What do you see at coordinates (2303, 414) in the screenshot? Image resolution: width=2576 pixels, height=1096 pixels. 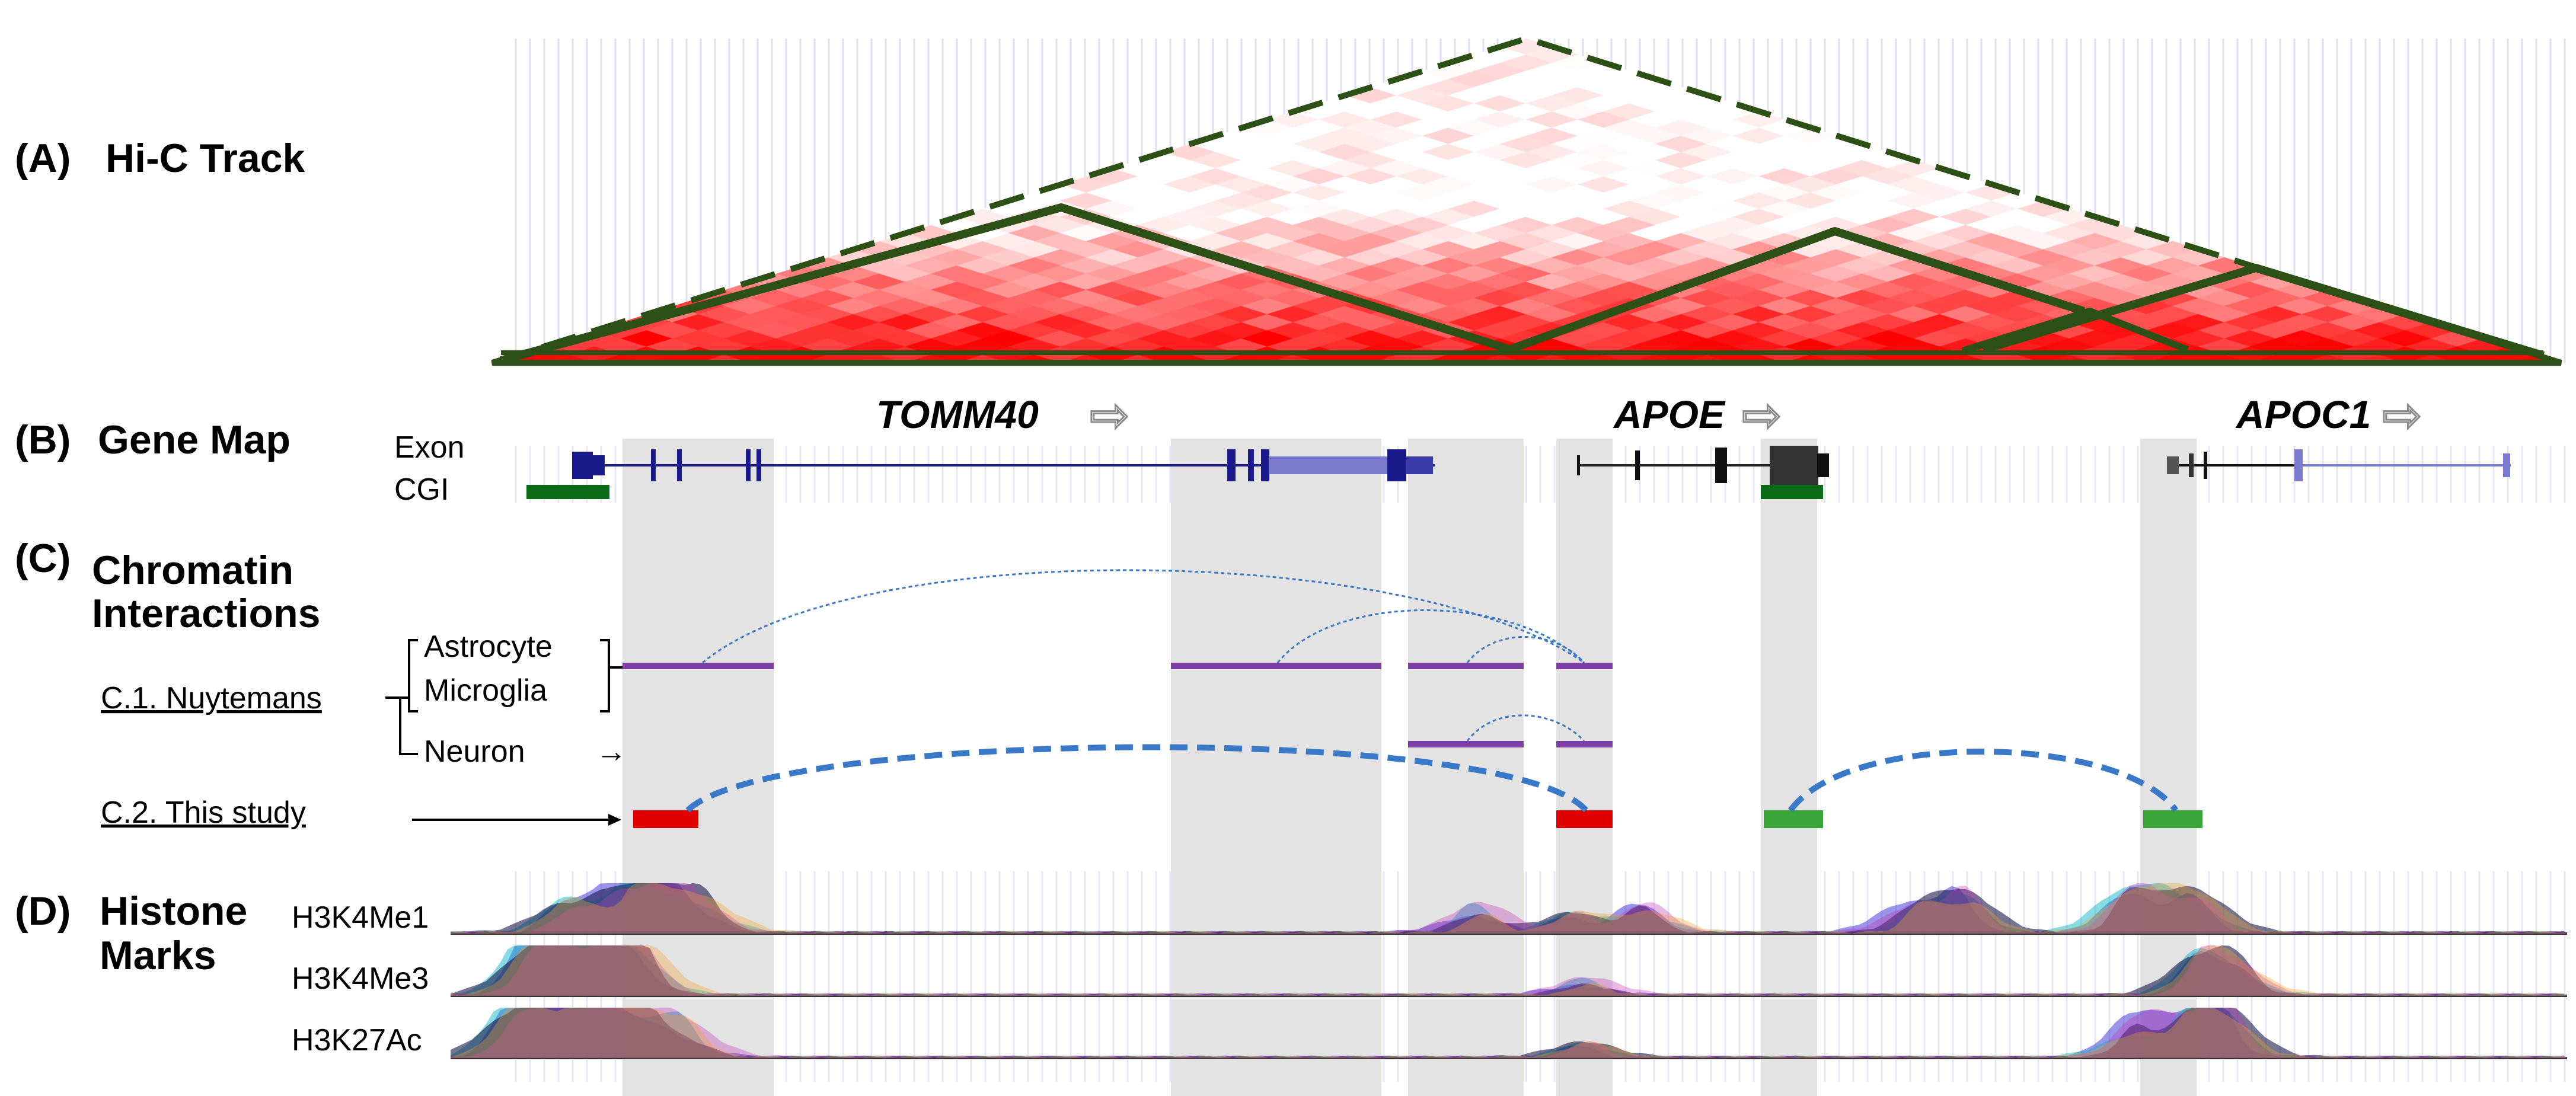 I see `gene-label-apoc1: APOC1` at bounding box center [2303, 414].